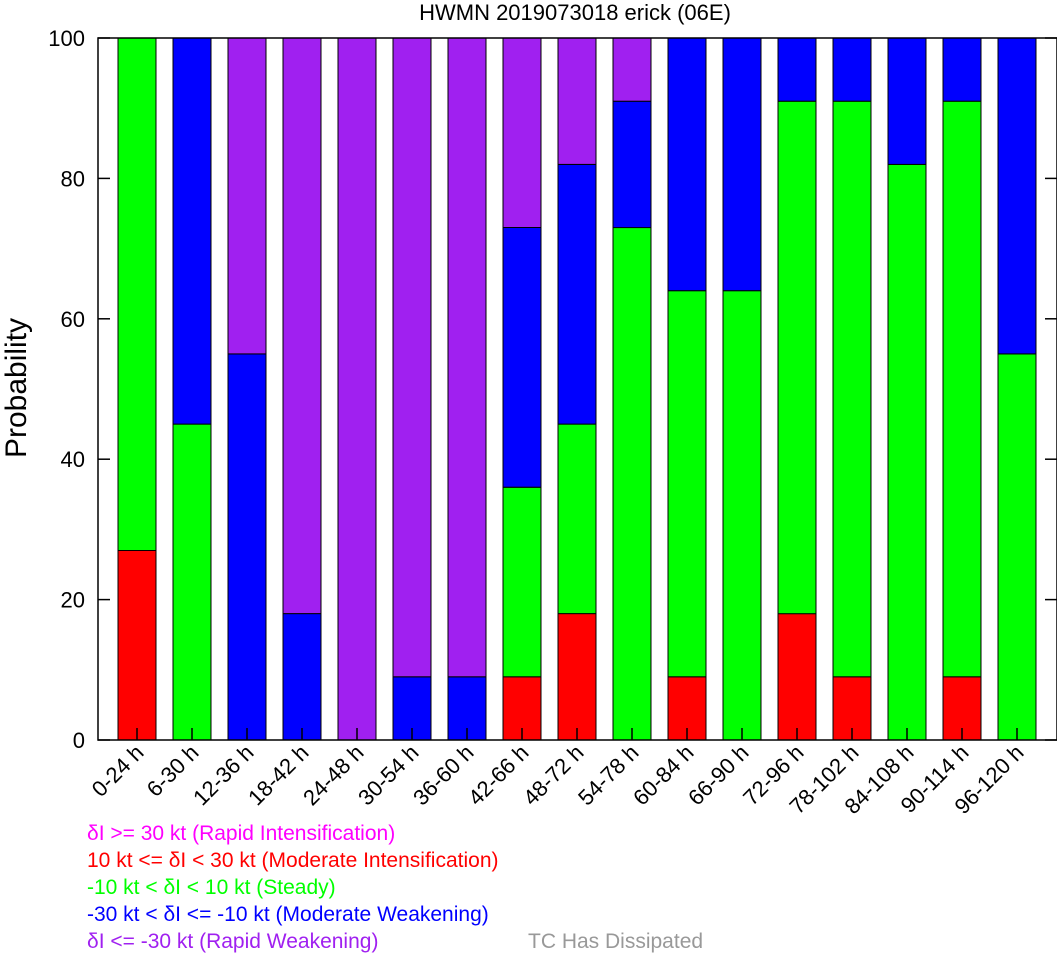 The width and height of the screenshot is (1057, 960). I want to click on legend-entry: -10 kt < δI < 10 kt (Steady), so click(211, 887).